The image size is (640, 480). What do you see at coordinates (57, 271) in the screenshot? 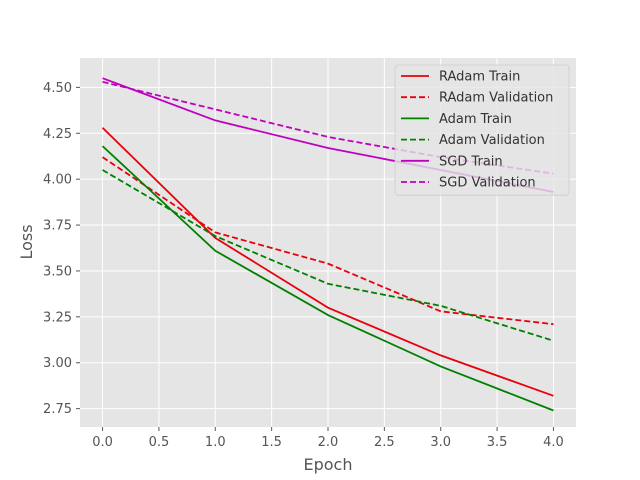
I see `y-tick-label: 3.50` at bounding box center [57, 271].